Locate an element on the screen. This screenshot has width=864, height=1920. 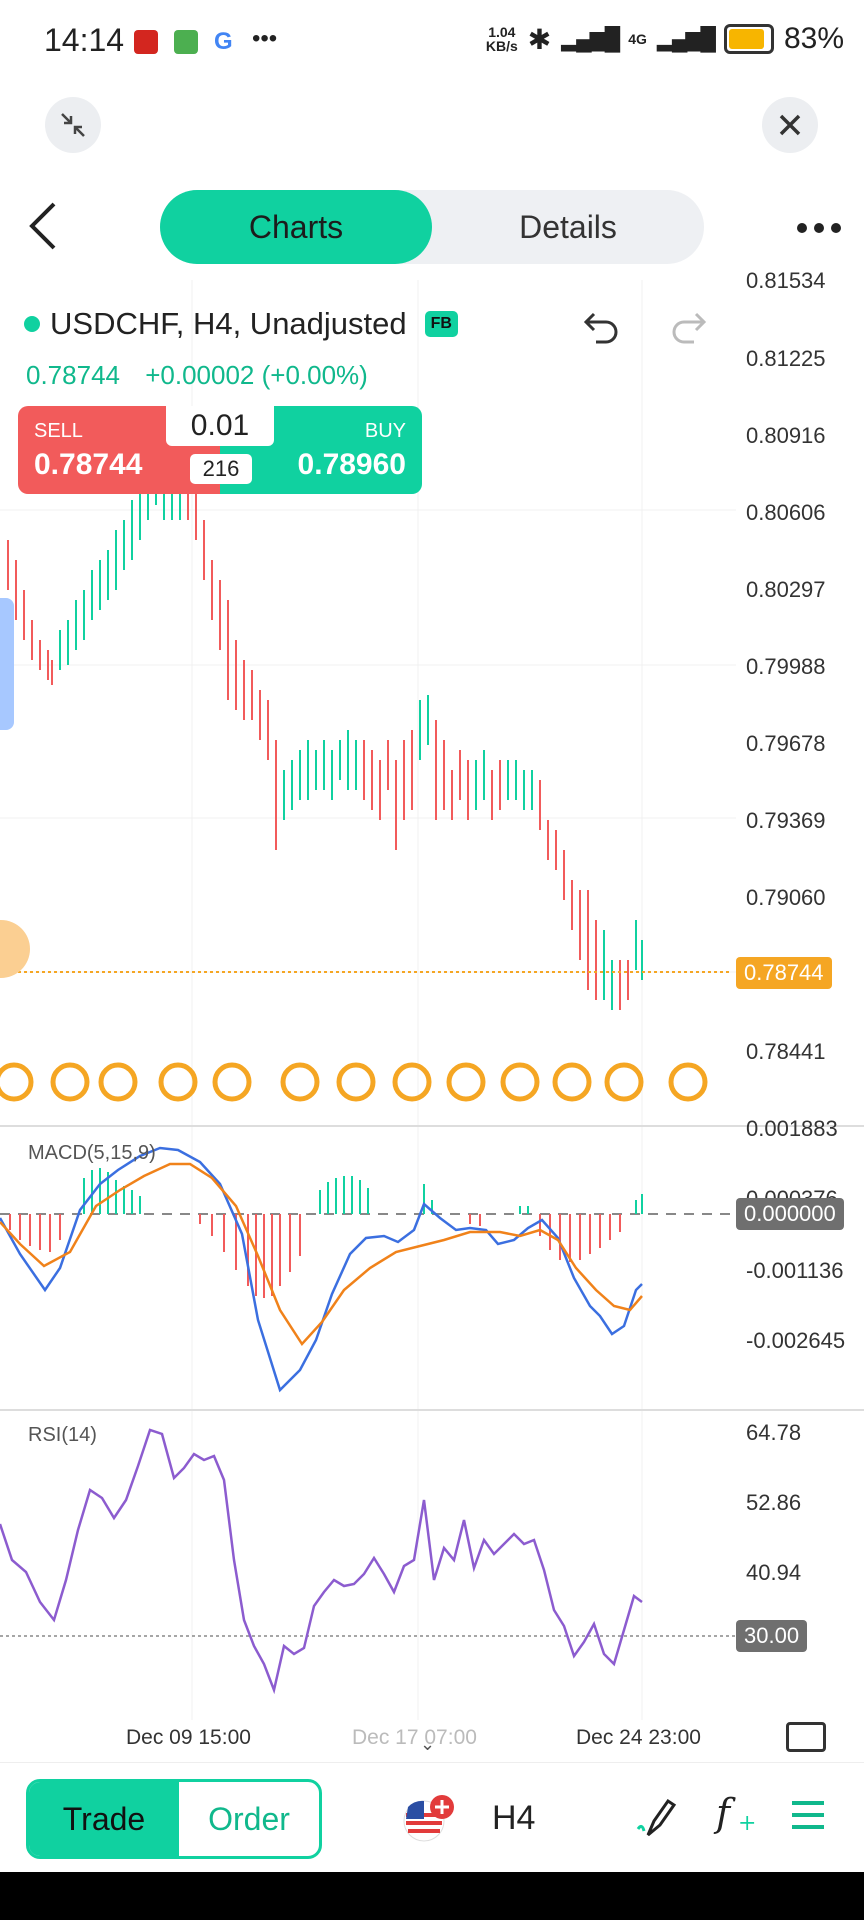
more-horizontal-icon is located at coordinates (819, 228).